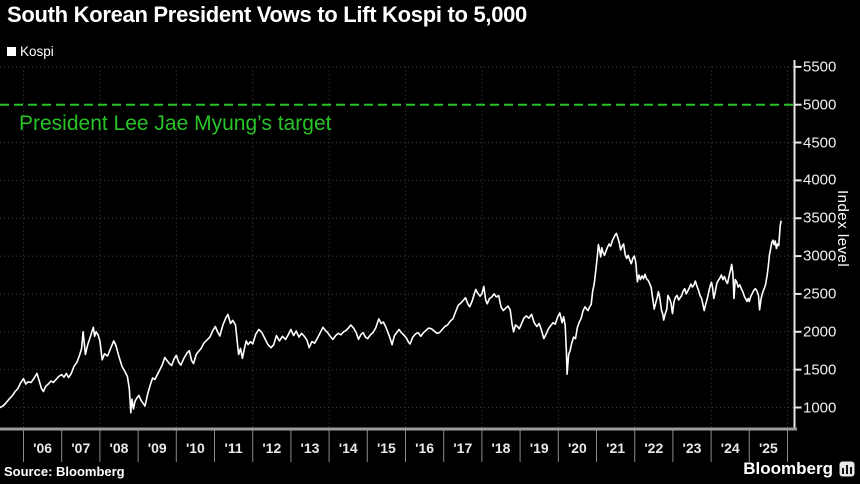 The width and height of the screenshot is (860, 484). What do you see at coordinates (310, 448) in the screenshot?
I see `x-tick-label: '13` at bounding box center [310, 448].